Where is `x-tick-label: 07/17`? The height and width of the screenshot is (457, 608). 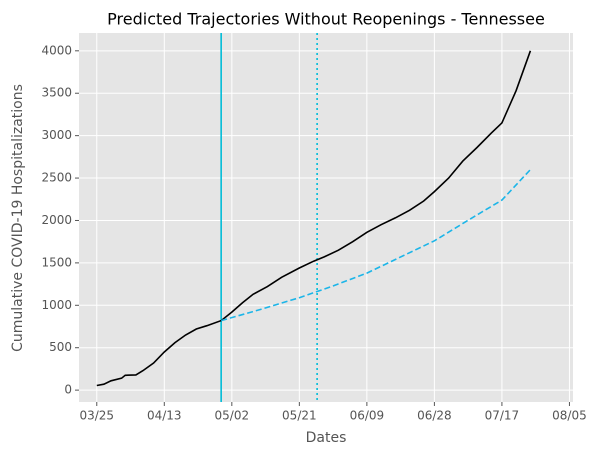
x-tick-label: 07/17 is located at coordinates (502, 416).